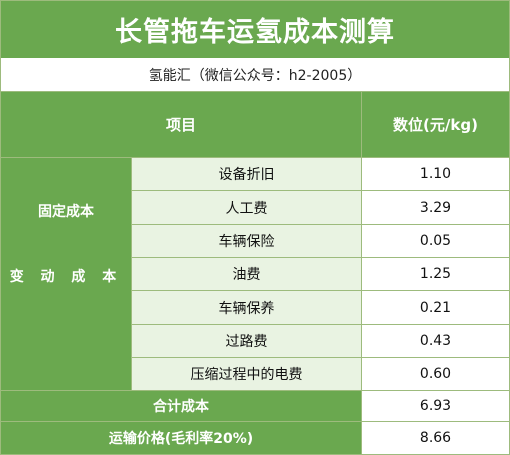 The image size is (510, 455). What do you see at coordinates (435, 241) in the screenshot?
I see `row-value: 0.05` at bounding box center [435, 241].